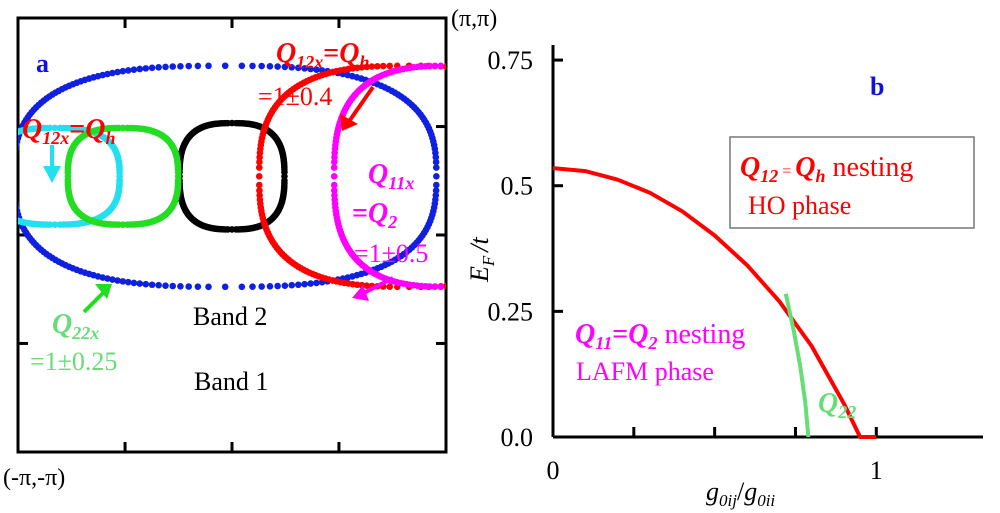  I want to click on ho-phase-label: HO phase, so click(799, 205).